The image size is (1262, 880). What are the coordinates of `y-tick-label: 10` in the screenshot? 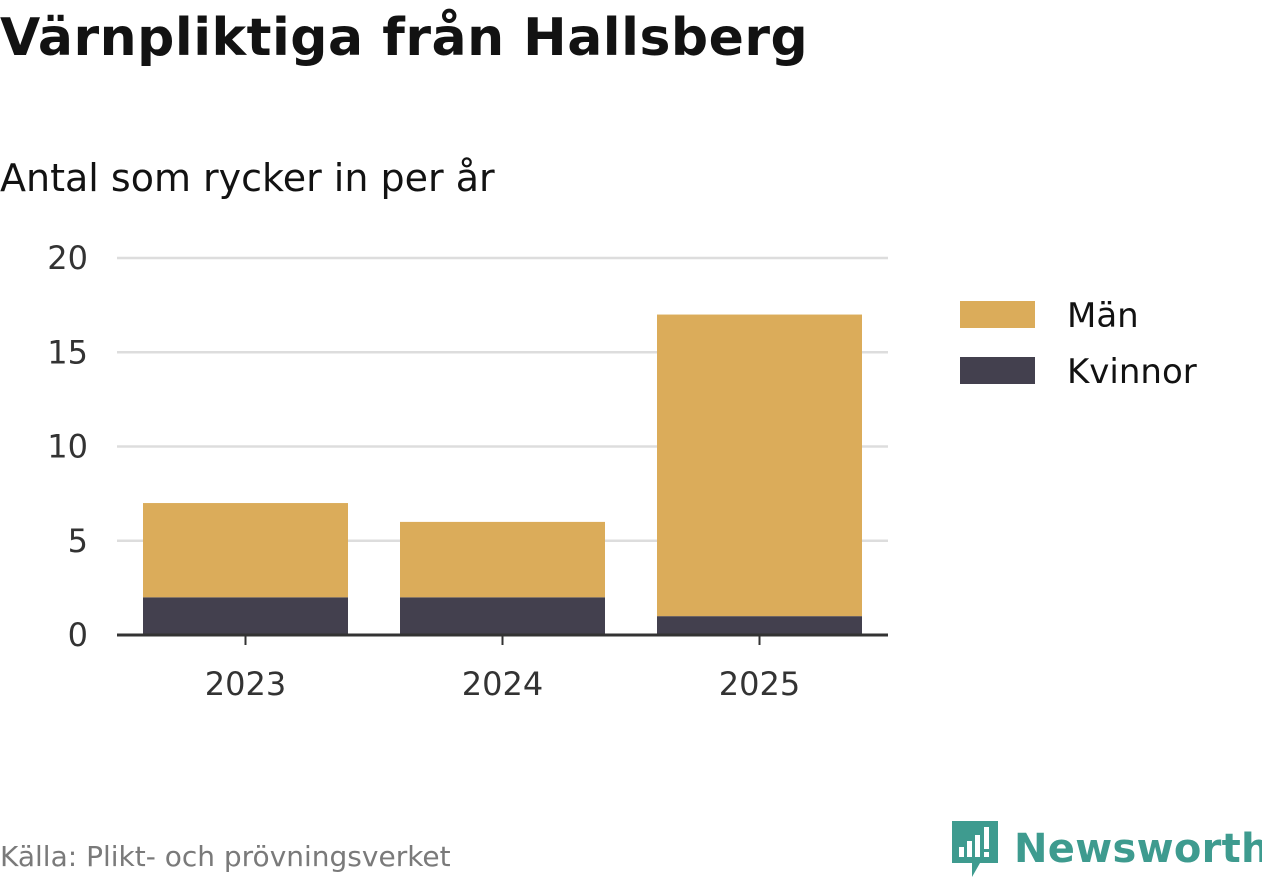 It's located at (67, 447).